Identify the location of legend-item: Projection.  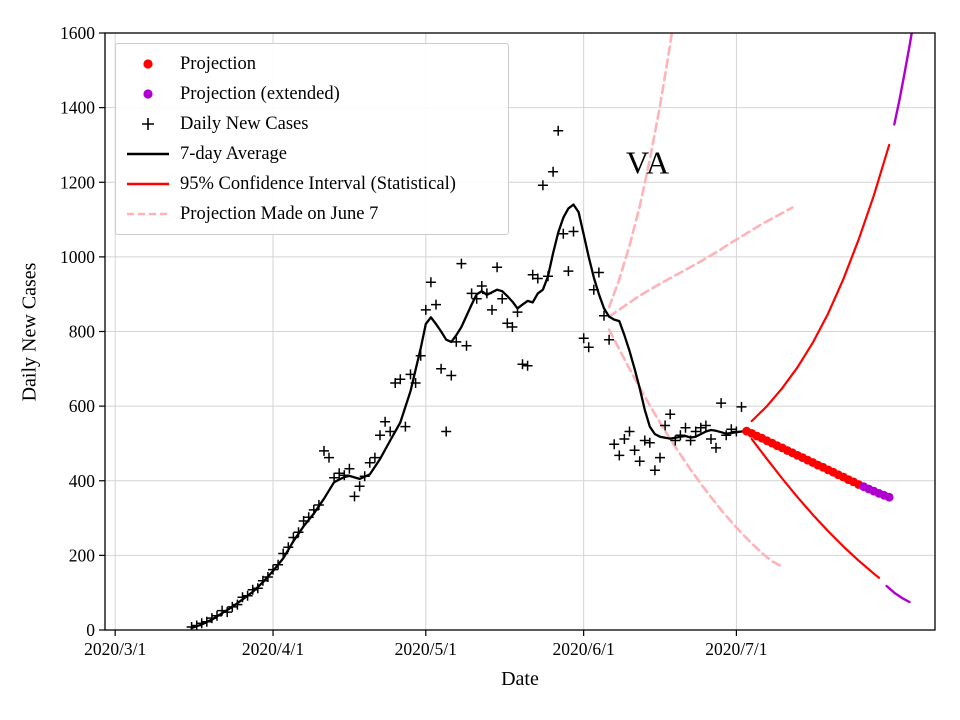
(312, 64).